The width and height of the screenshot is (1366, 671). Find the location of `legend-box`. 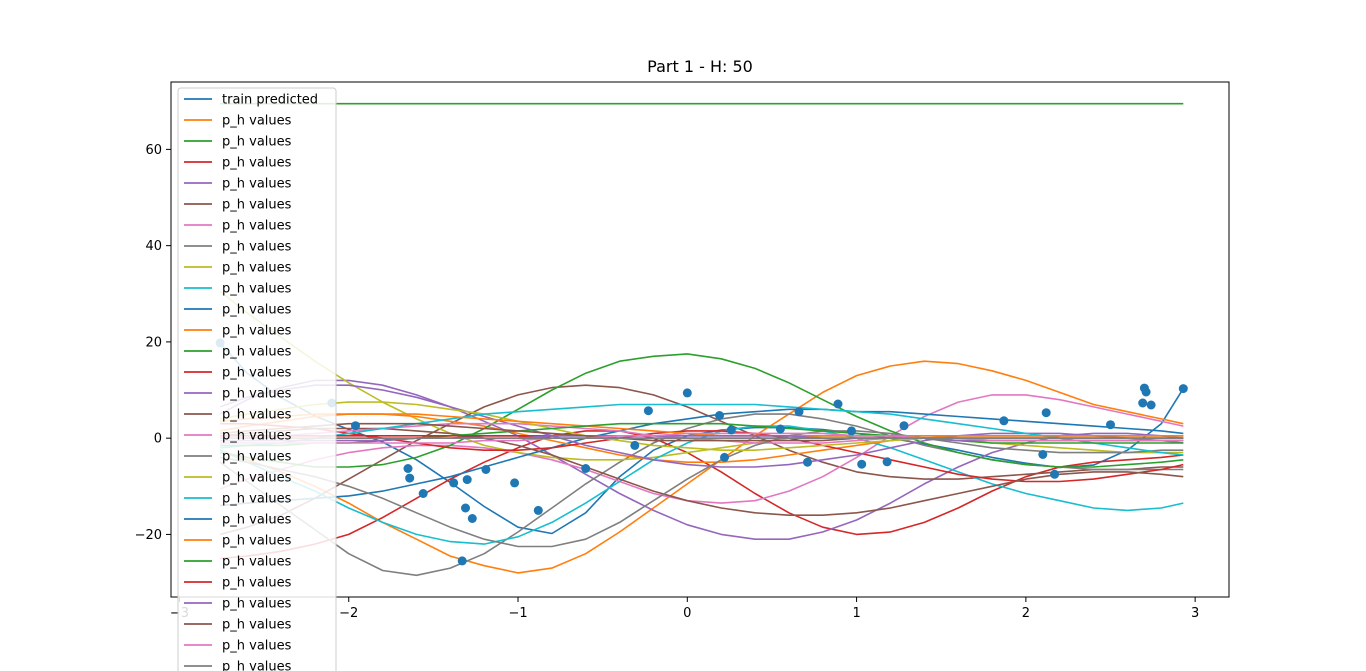

legend-box is located at coordinates (257, 379).